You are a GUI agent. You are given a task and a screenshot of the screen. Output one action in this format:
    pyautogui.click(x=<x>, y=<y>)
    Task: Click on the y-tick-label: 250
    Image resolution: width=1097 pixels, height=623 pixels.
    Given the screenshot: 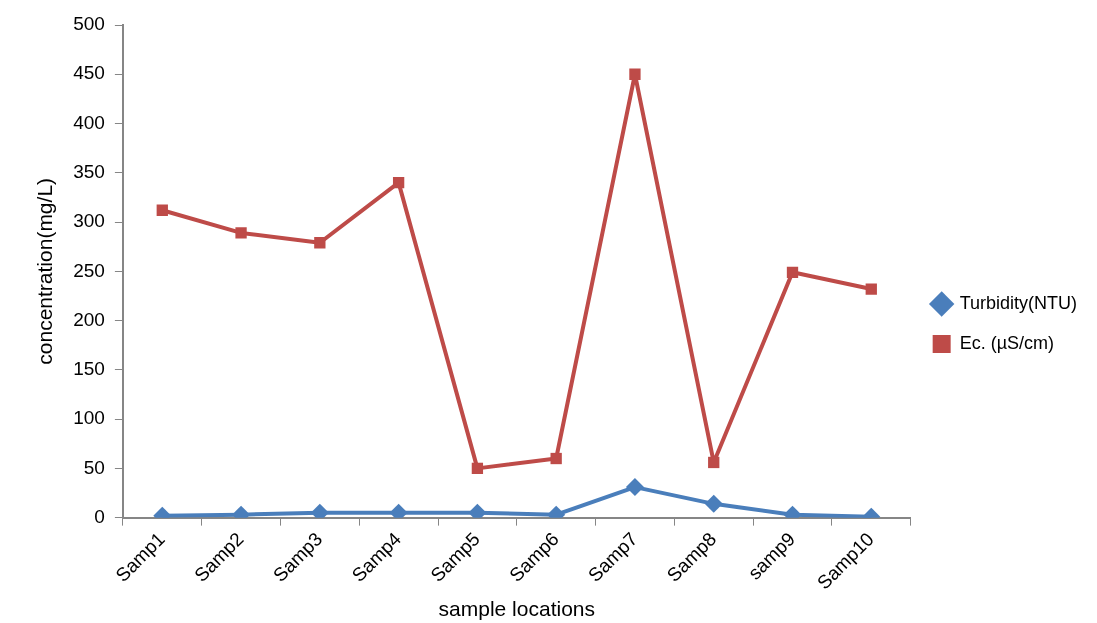 What is the action you would take?
    pyautogui.click(x=89, y=270)
    